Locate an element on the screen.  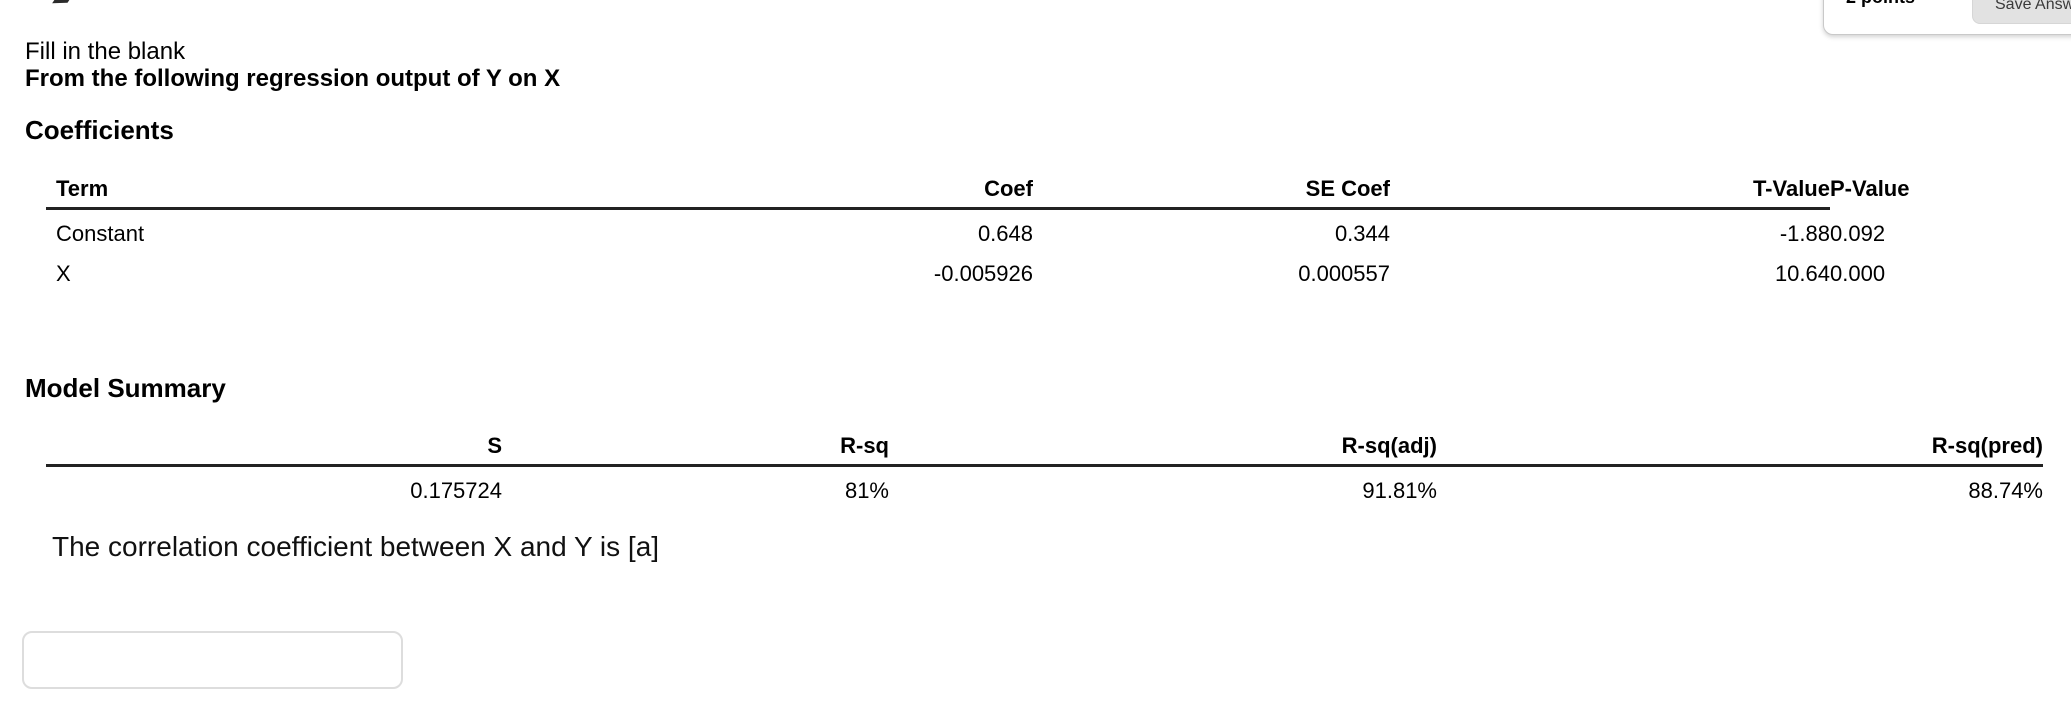
col-header-se-coef: SE Coef is located at coordinates (1211, 193).